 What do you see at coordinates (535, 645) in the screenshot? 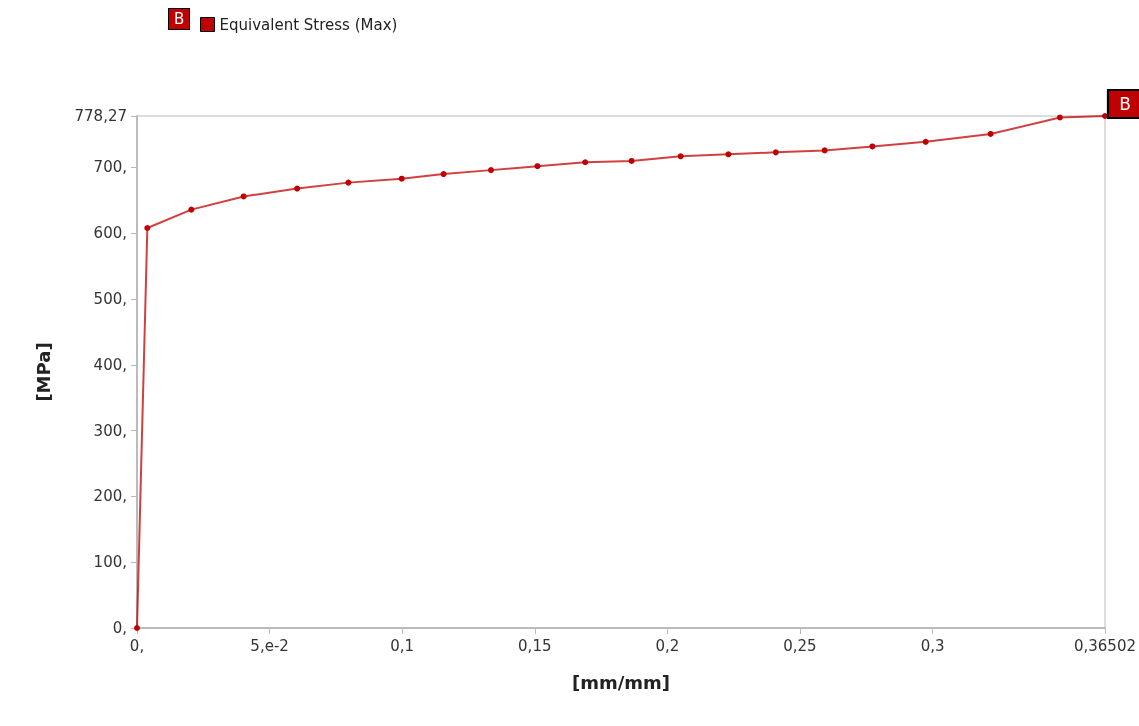
I see `x-tick-label: 0,15` at bounding box center [535, 645].